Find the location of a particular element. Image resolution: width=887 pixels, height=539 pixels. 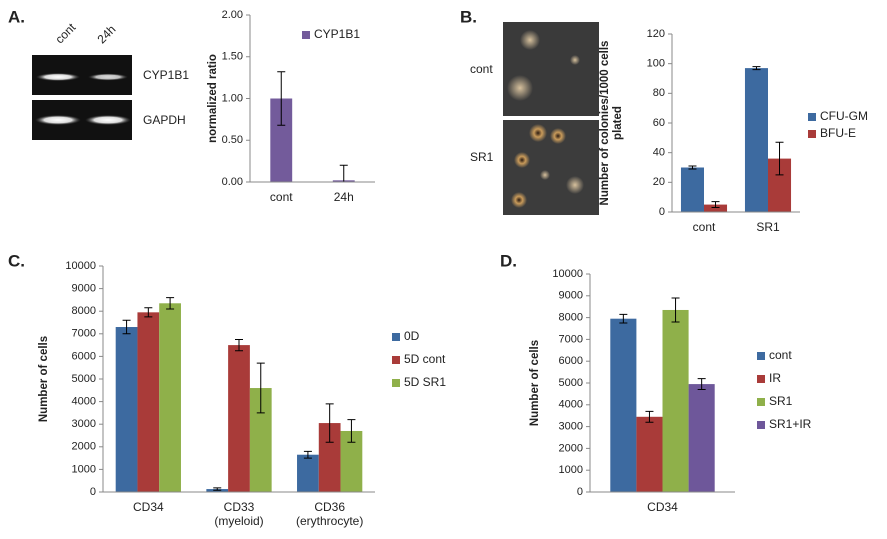

y-tick-label: 20 is located at coordinates (659, 182).